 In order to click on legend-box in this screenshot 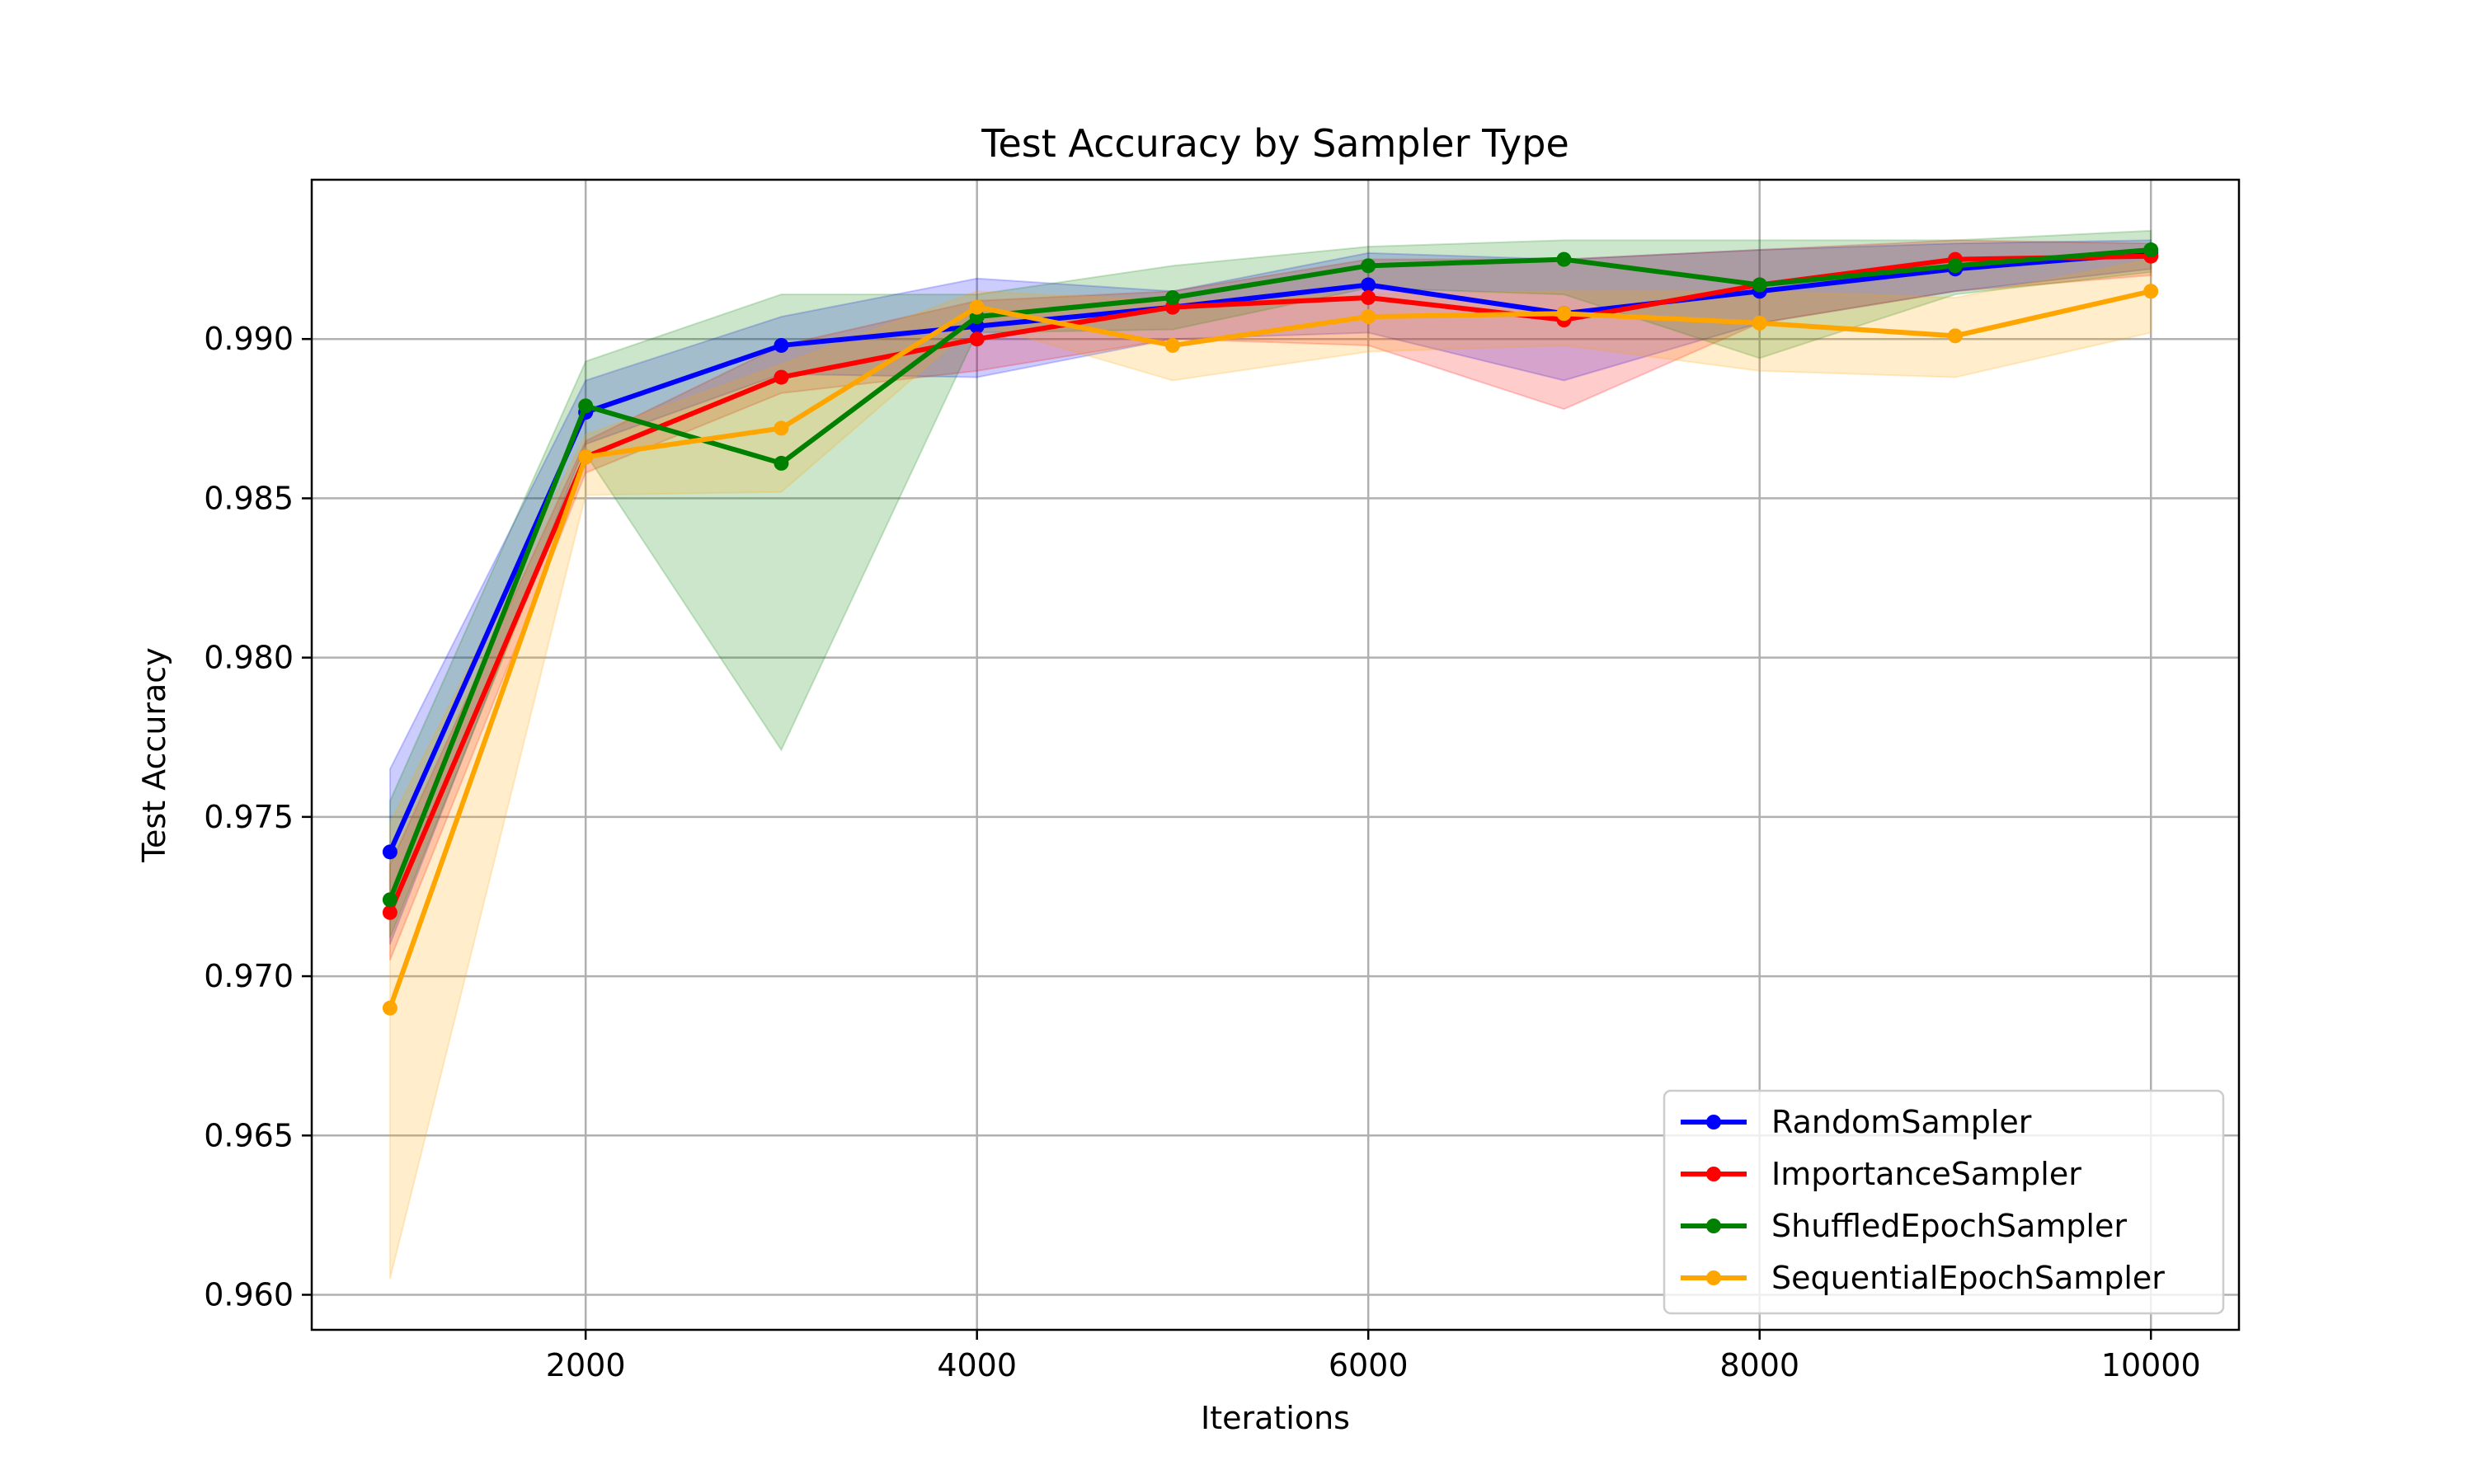, I will do `click(1944, 1202)`.